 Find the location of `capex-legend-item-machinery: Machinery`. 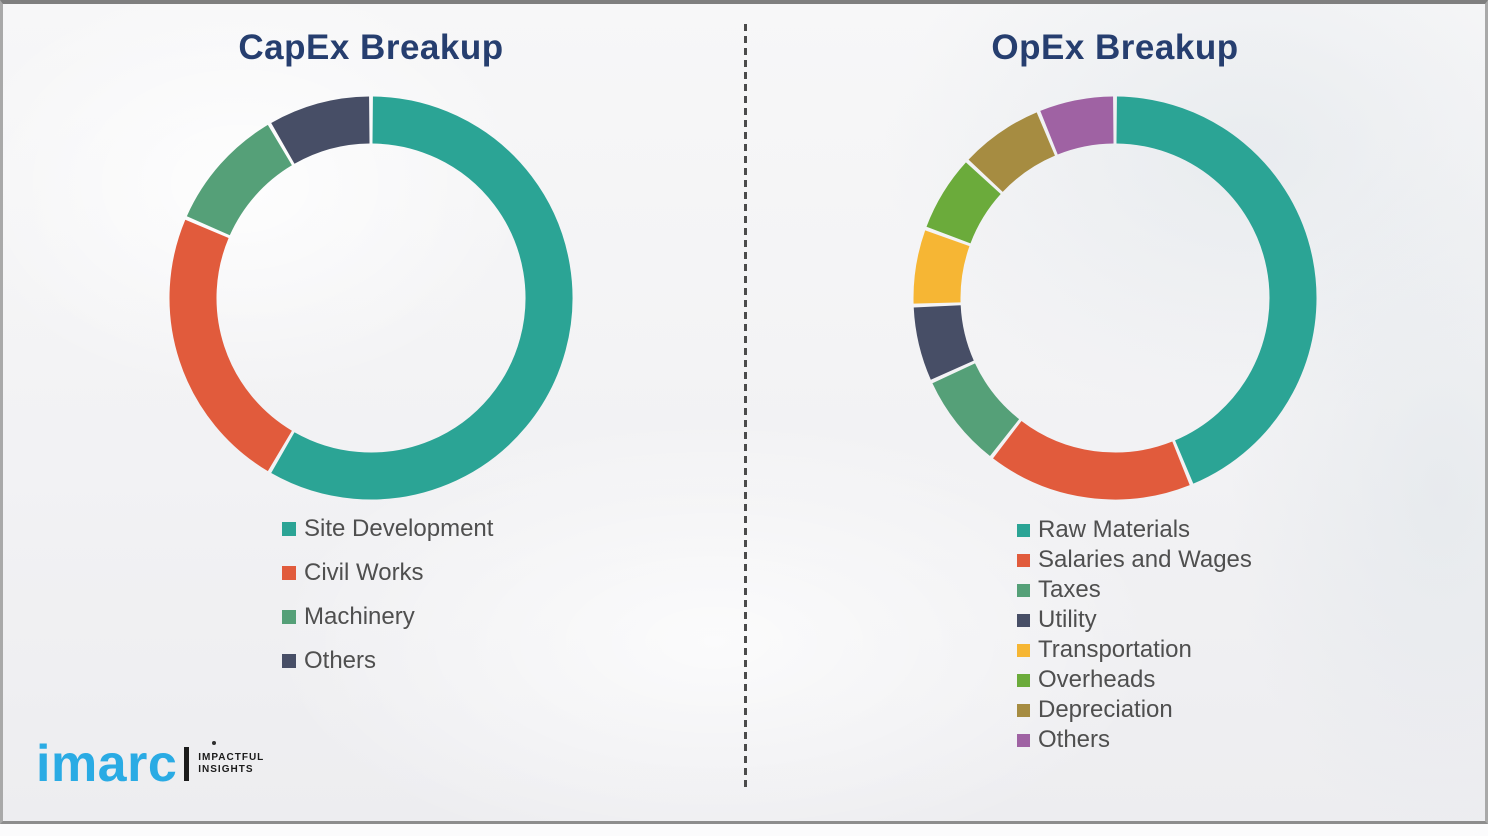

capex-legend-item-machinery: Machinery is located at coordinates (387, 617).